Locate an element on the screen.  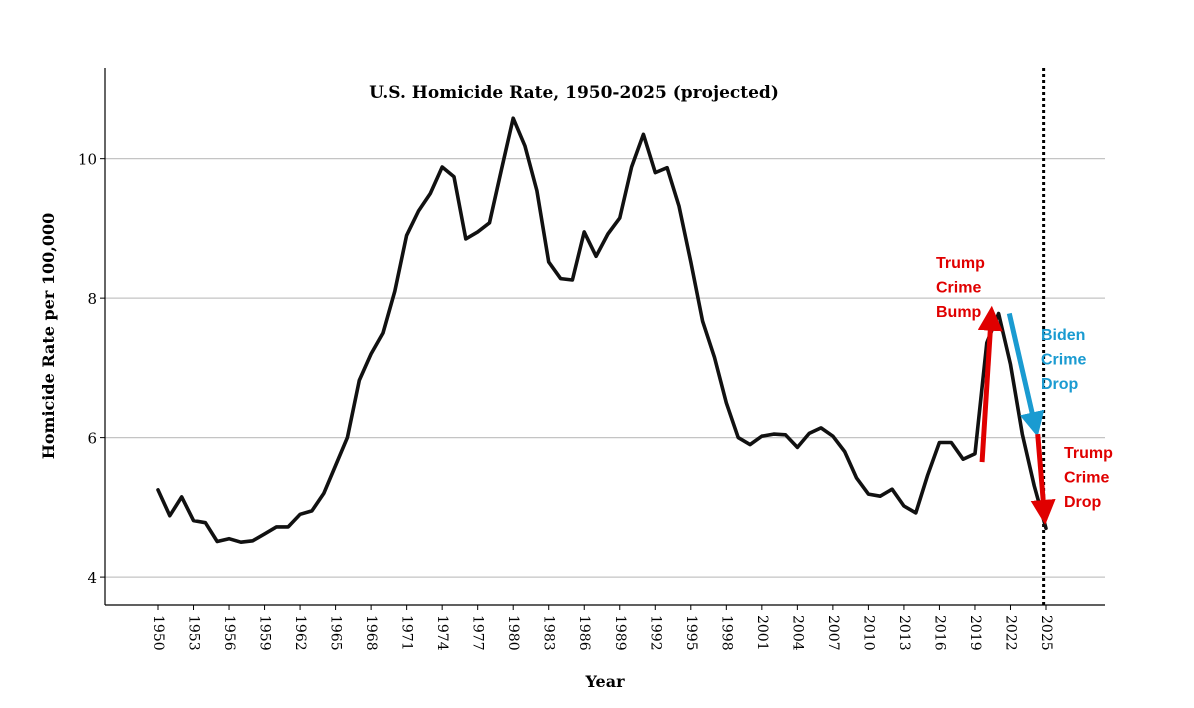
x-tick-label-1980: 1980 is located at coordinates (513, 633).